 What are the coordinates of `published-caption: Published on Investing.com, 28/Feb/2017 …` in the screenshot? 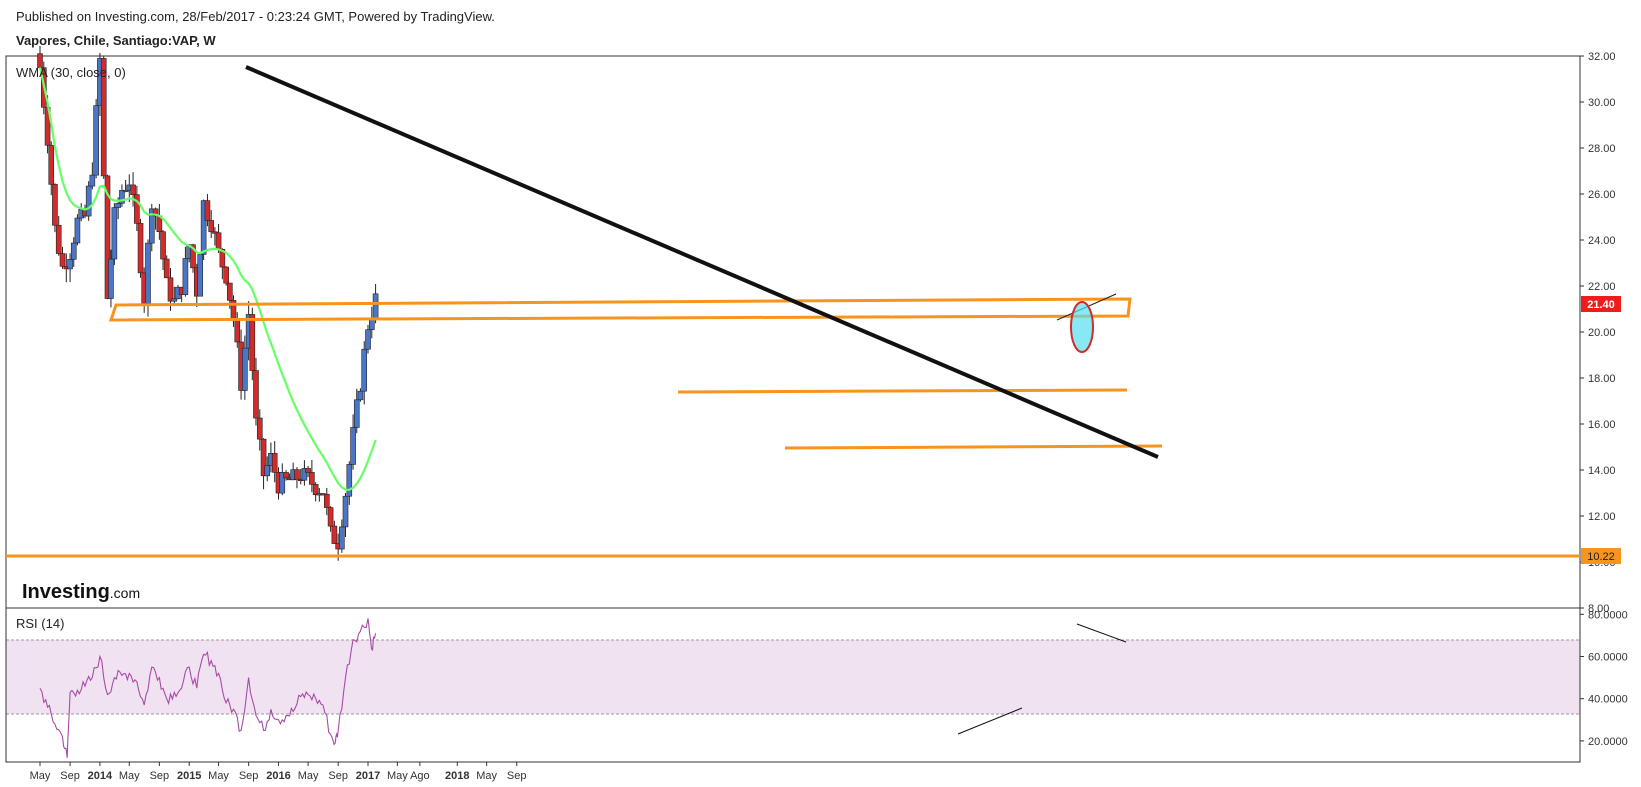 It's located at (255, 16).